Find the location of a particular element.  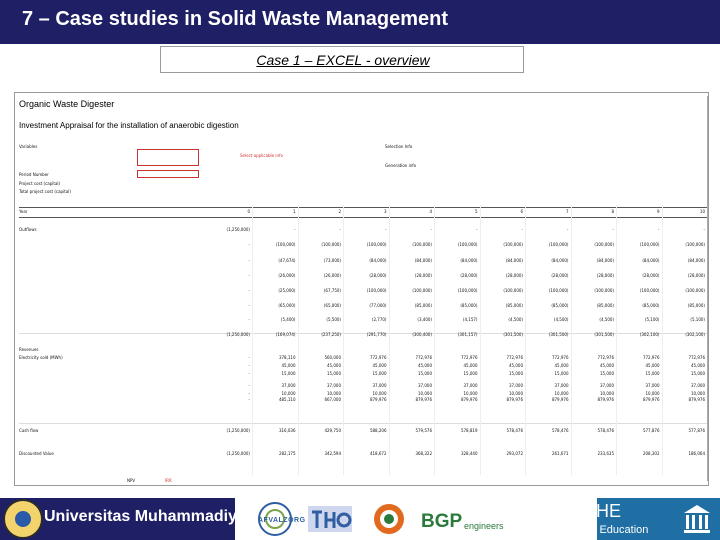

table-cell: 560,000 is located at coordinates (332, 357).